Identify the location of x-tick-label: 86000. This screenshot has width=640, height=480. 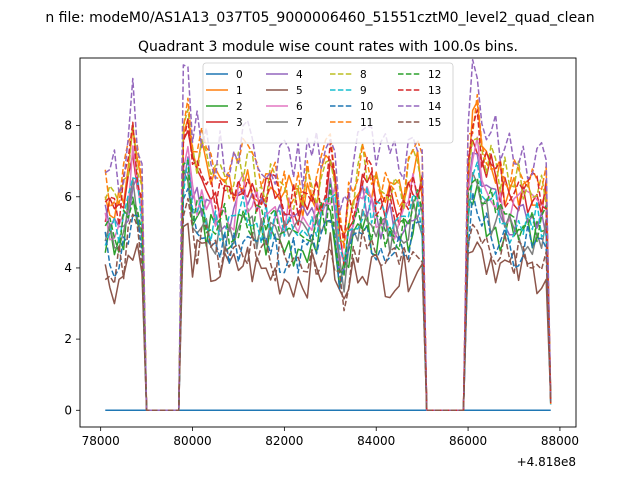
(468, 441).